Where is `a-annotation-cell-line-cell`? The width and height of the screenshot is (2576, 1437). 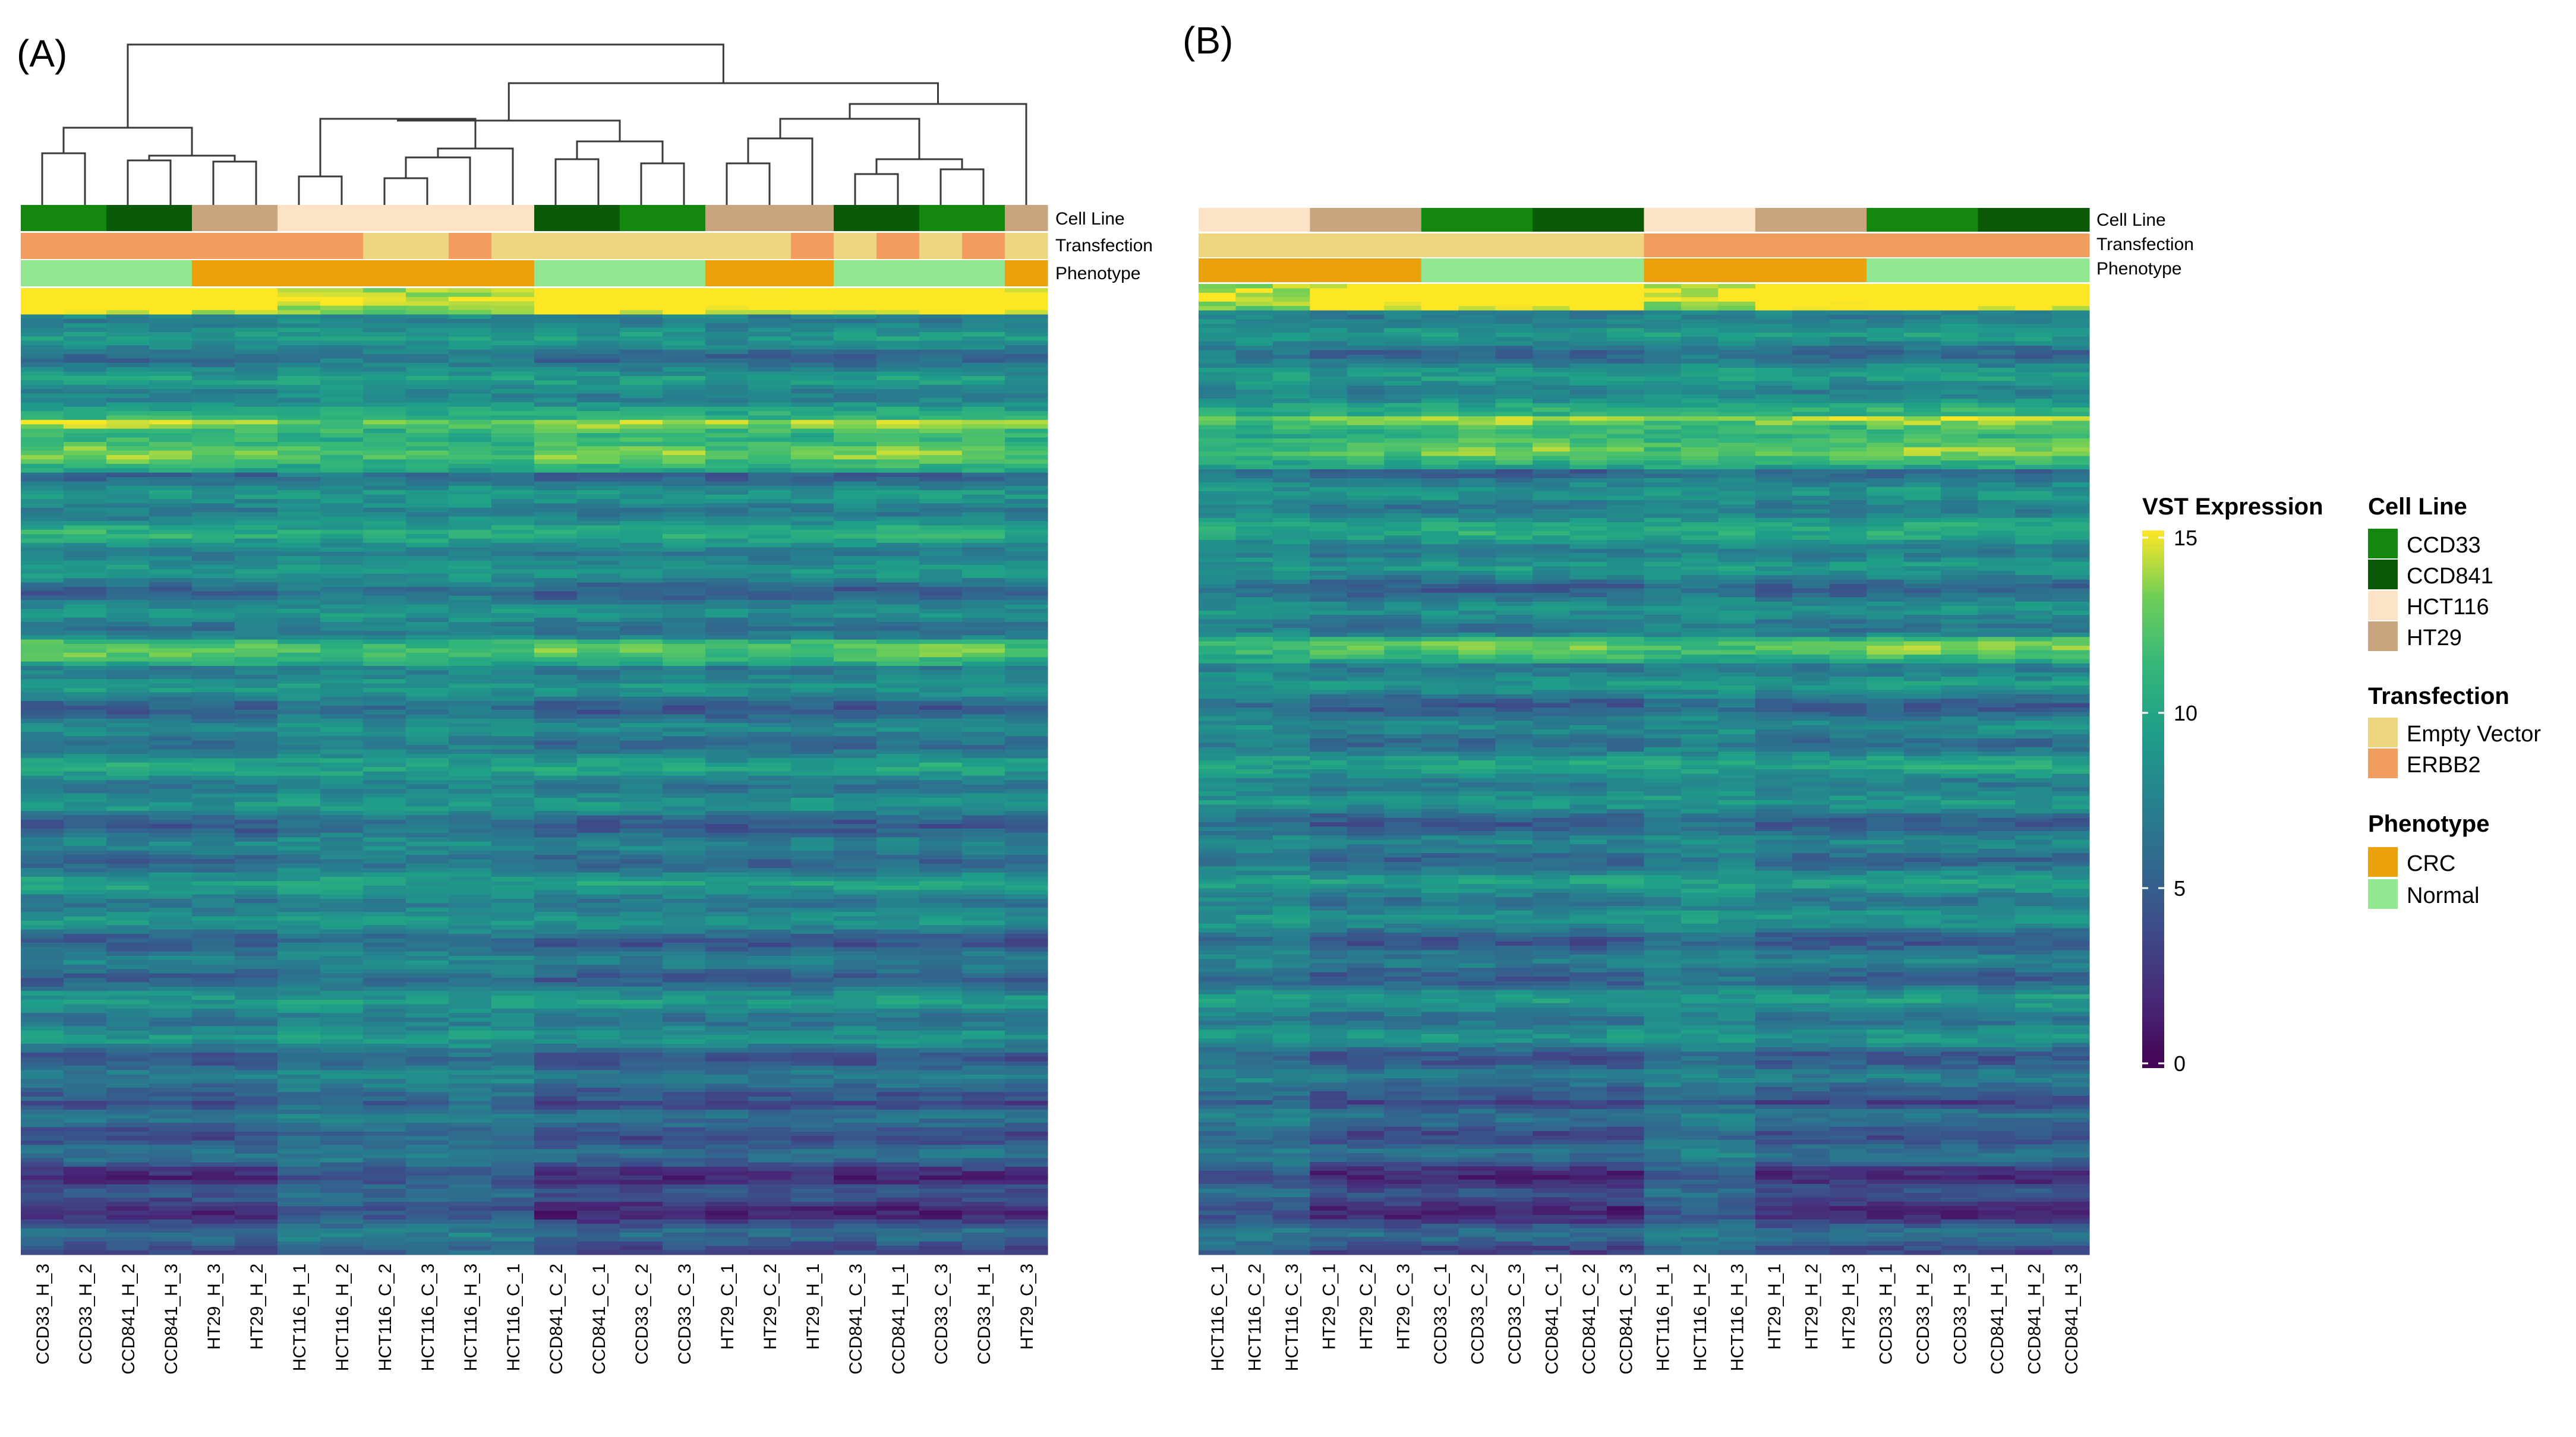 a-annotation-cell-line-cell is located at coordinates (984, 218).